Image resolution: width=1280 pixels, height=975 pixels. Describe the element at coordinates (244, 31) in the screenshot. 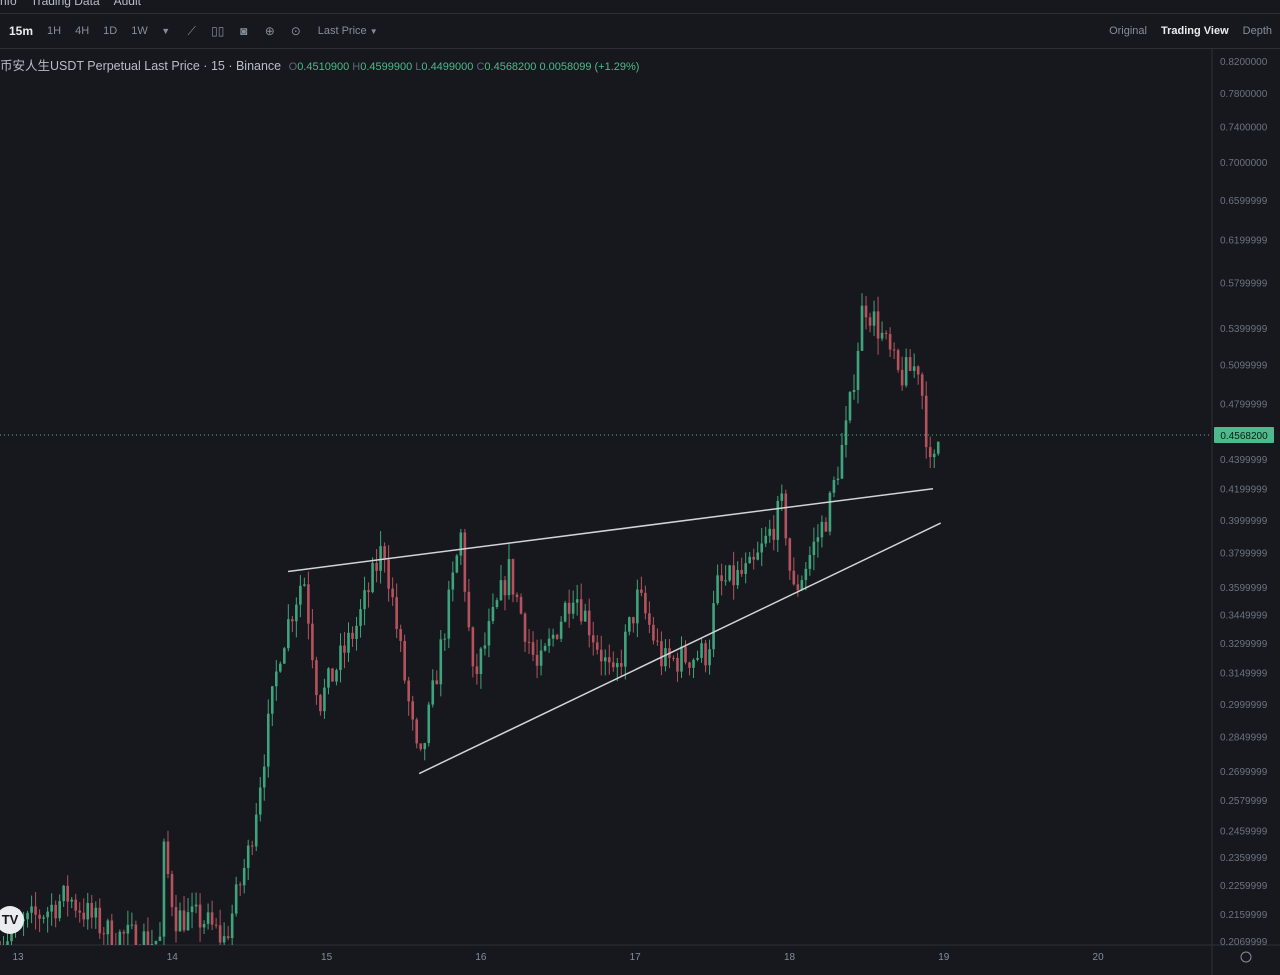

I see `camera-icon: ◙` at that location.